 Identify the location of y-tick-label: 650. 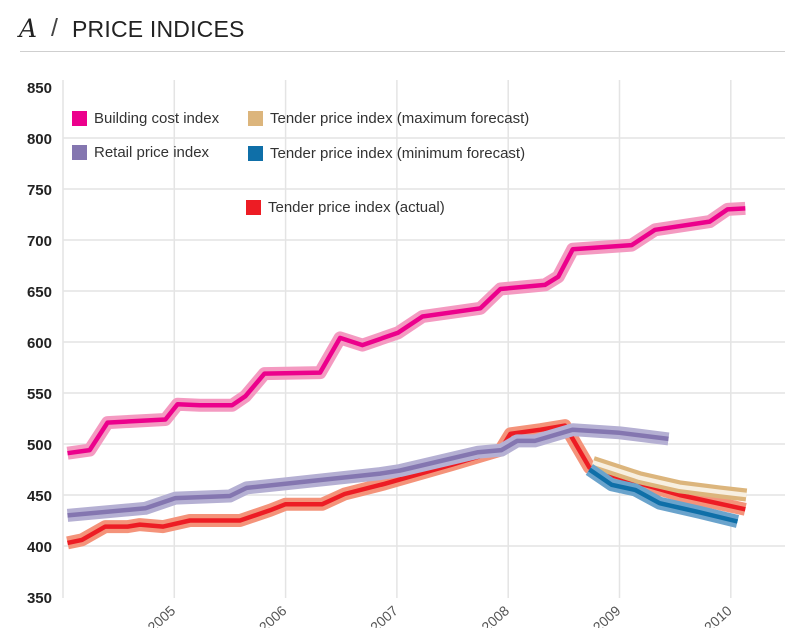
(39, 292).